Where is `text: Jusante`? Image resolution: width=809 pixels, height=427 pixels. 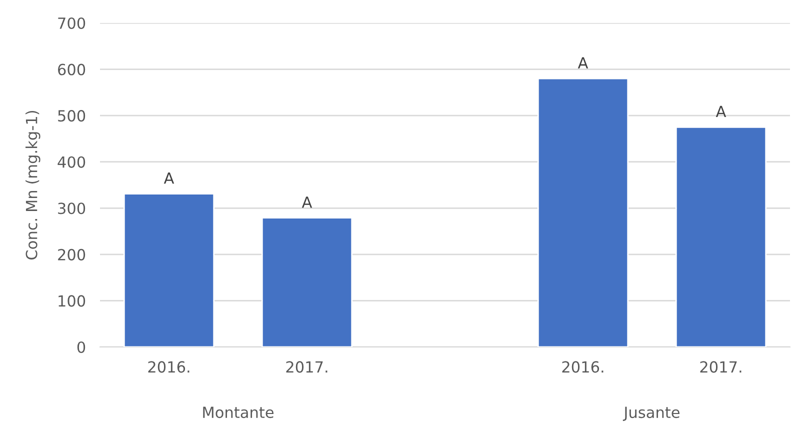
text: Jusante is located at coordinates (651, 413).